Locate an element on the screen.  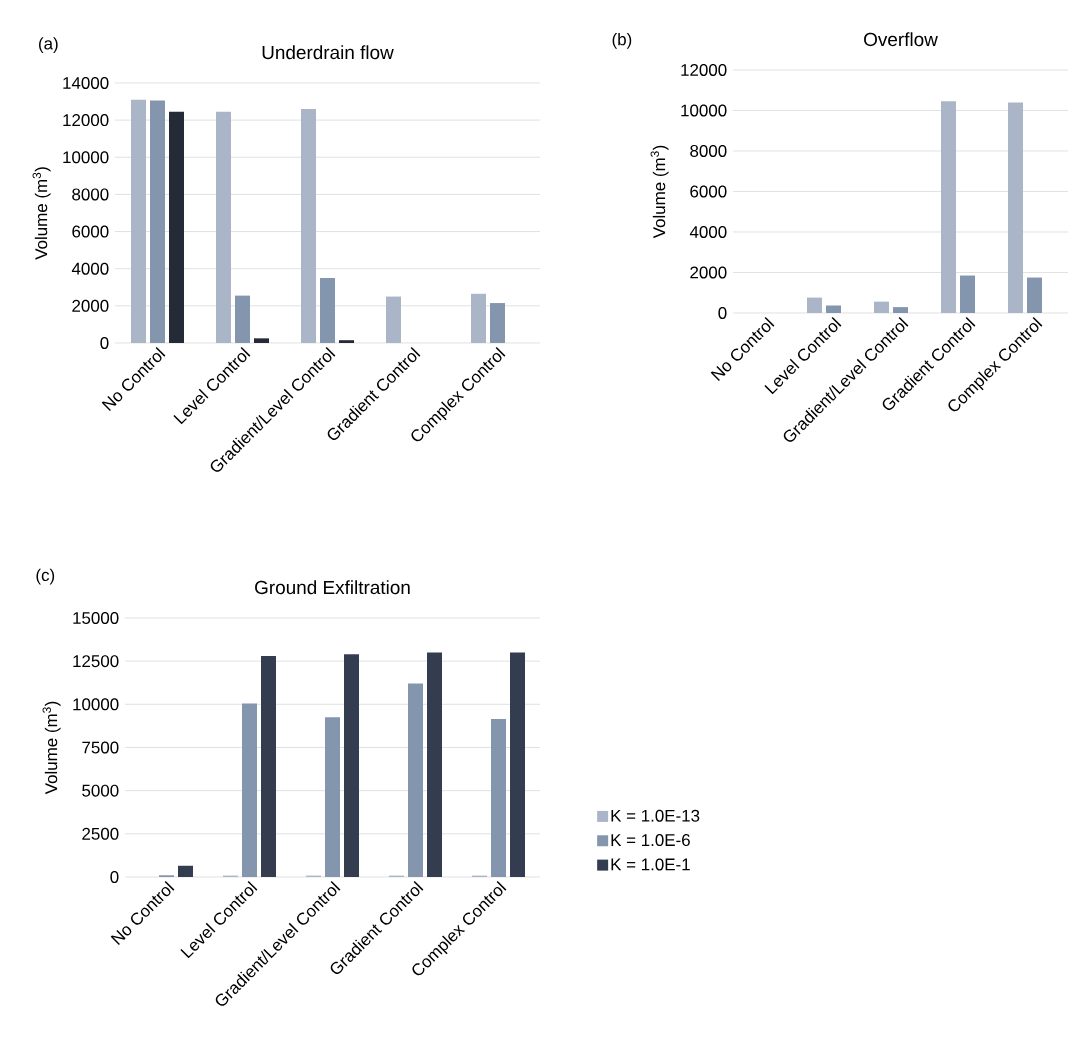
y-tick-label: 5000 is located at coordinates (100, 790).